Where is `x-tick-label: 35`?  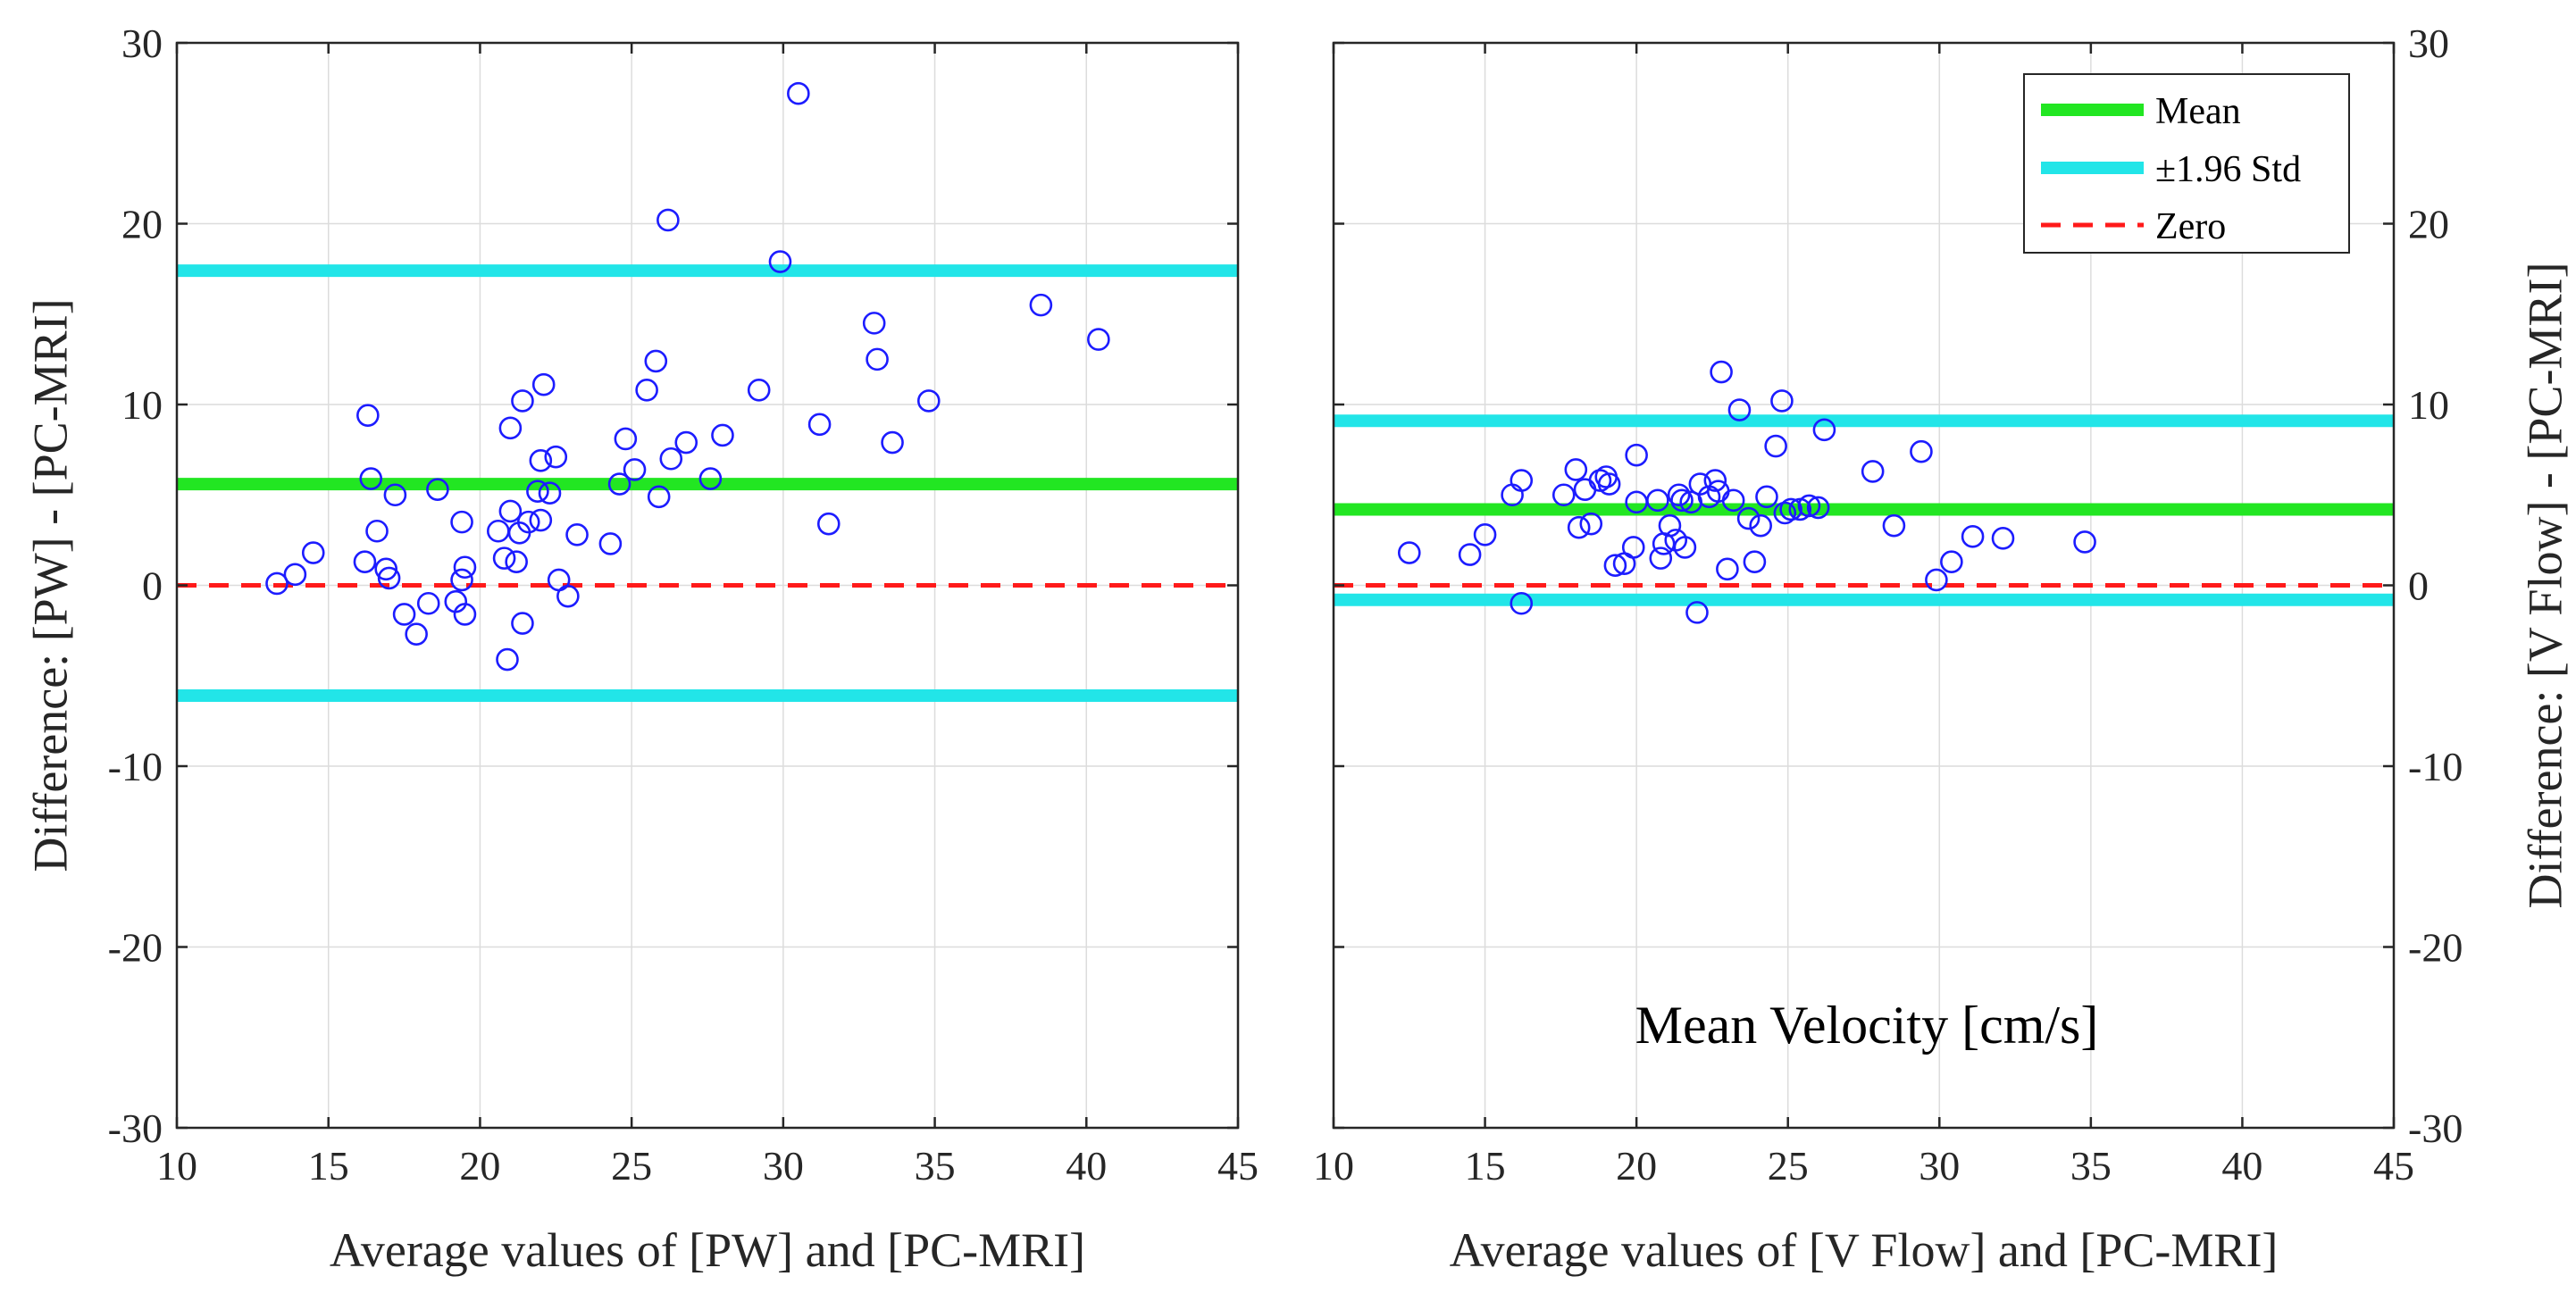
x-tick-label: 35 is located at coordinates (936, 1166).